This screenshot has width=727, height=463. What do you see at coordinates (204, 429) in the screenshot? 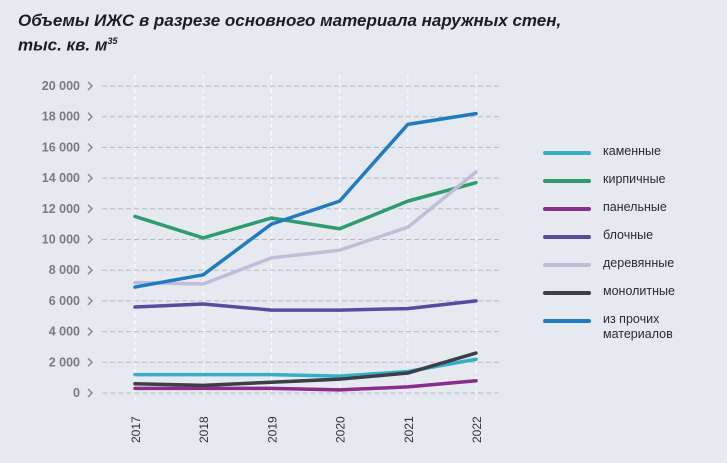
I see `x-tick-label: 2018` at bounding box center [204, 429].